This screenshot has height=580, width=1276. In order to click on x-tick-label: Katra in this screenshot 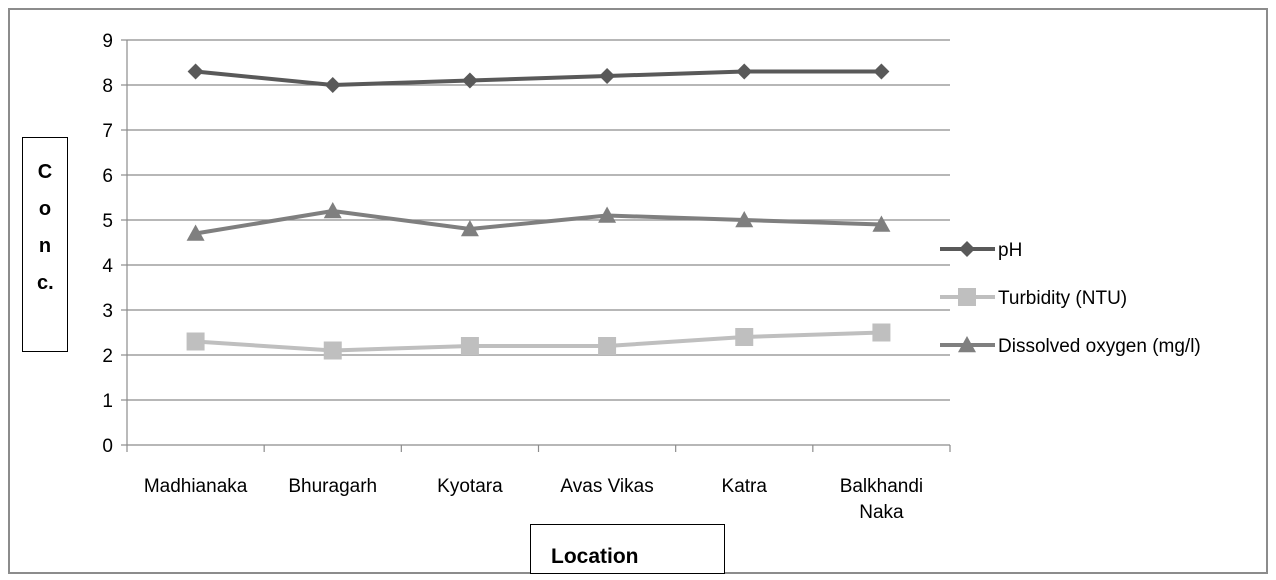, I will do `click(745, 486)`.